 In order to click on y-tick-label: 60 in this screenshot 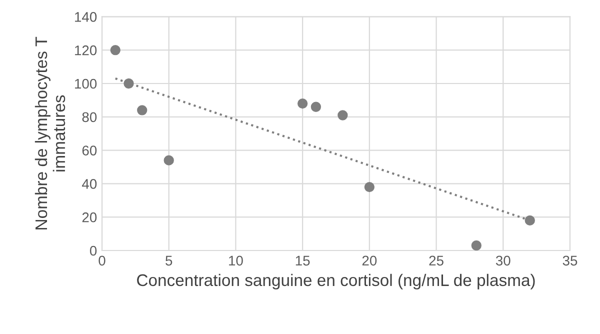, I will do `click(89, 151)`.